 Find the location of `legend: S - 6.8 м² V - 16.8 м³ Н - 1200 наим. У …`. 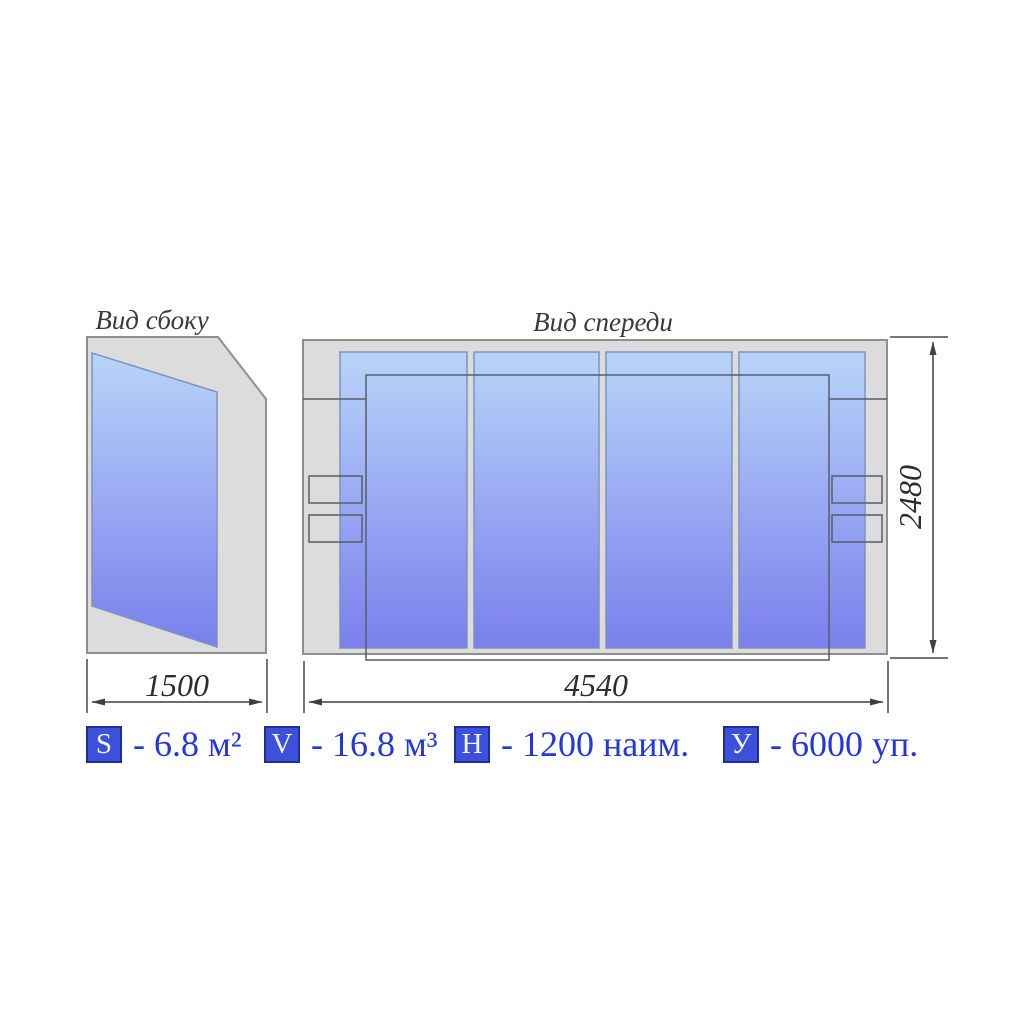

legend: S - 6.8 м² V - 16.8 м³ Н - 1200 наим. У … is located at coordinates (512, 747).